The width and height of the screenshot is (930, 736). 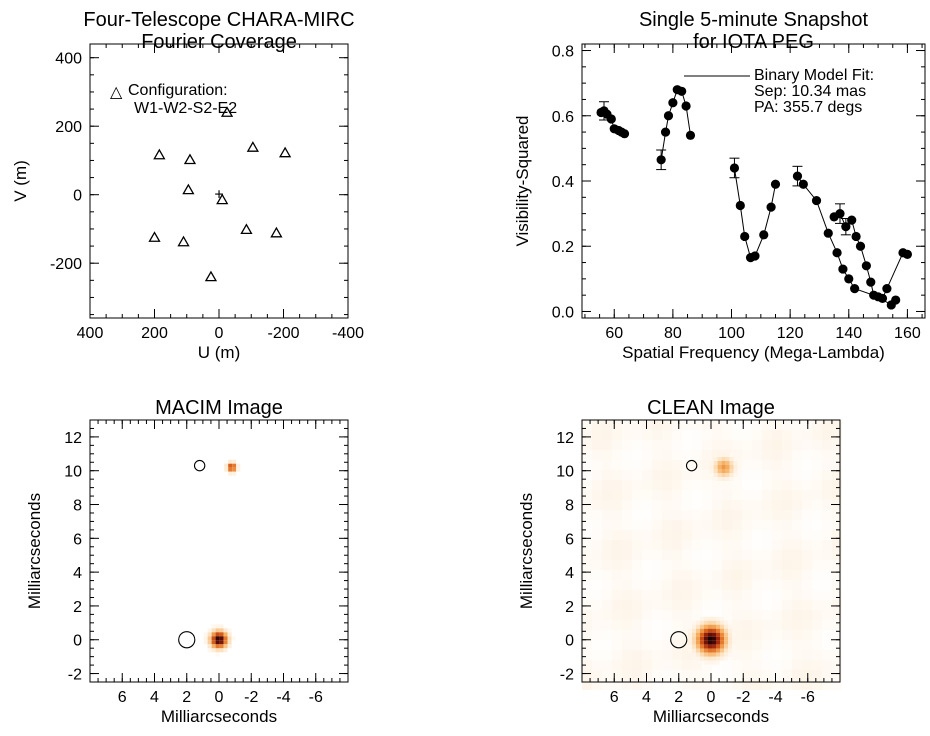 I want to click on model-fit-line, so click(x=847, y=240).